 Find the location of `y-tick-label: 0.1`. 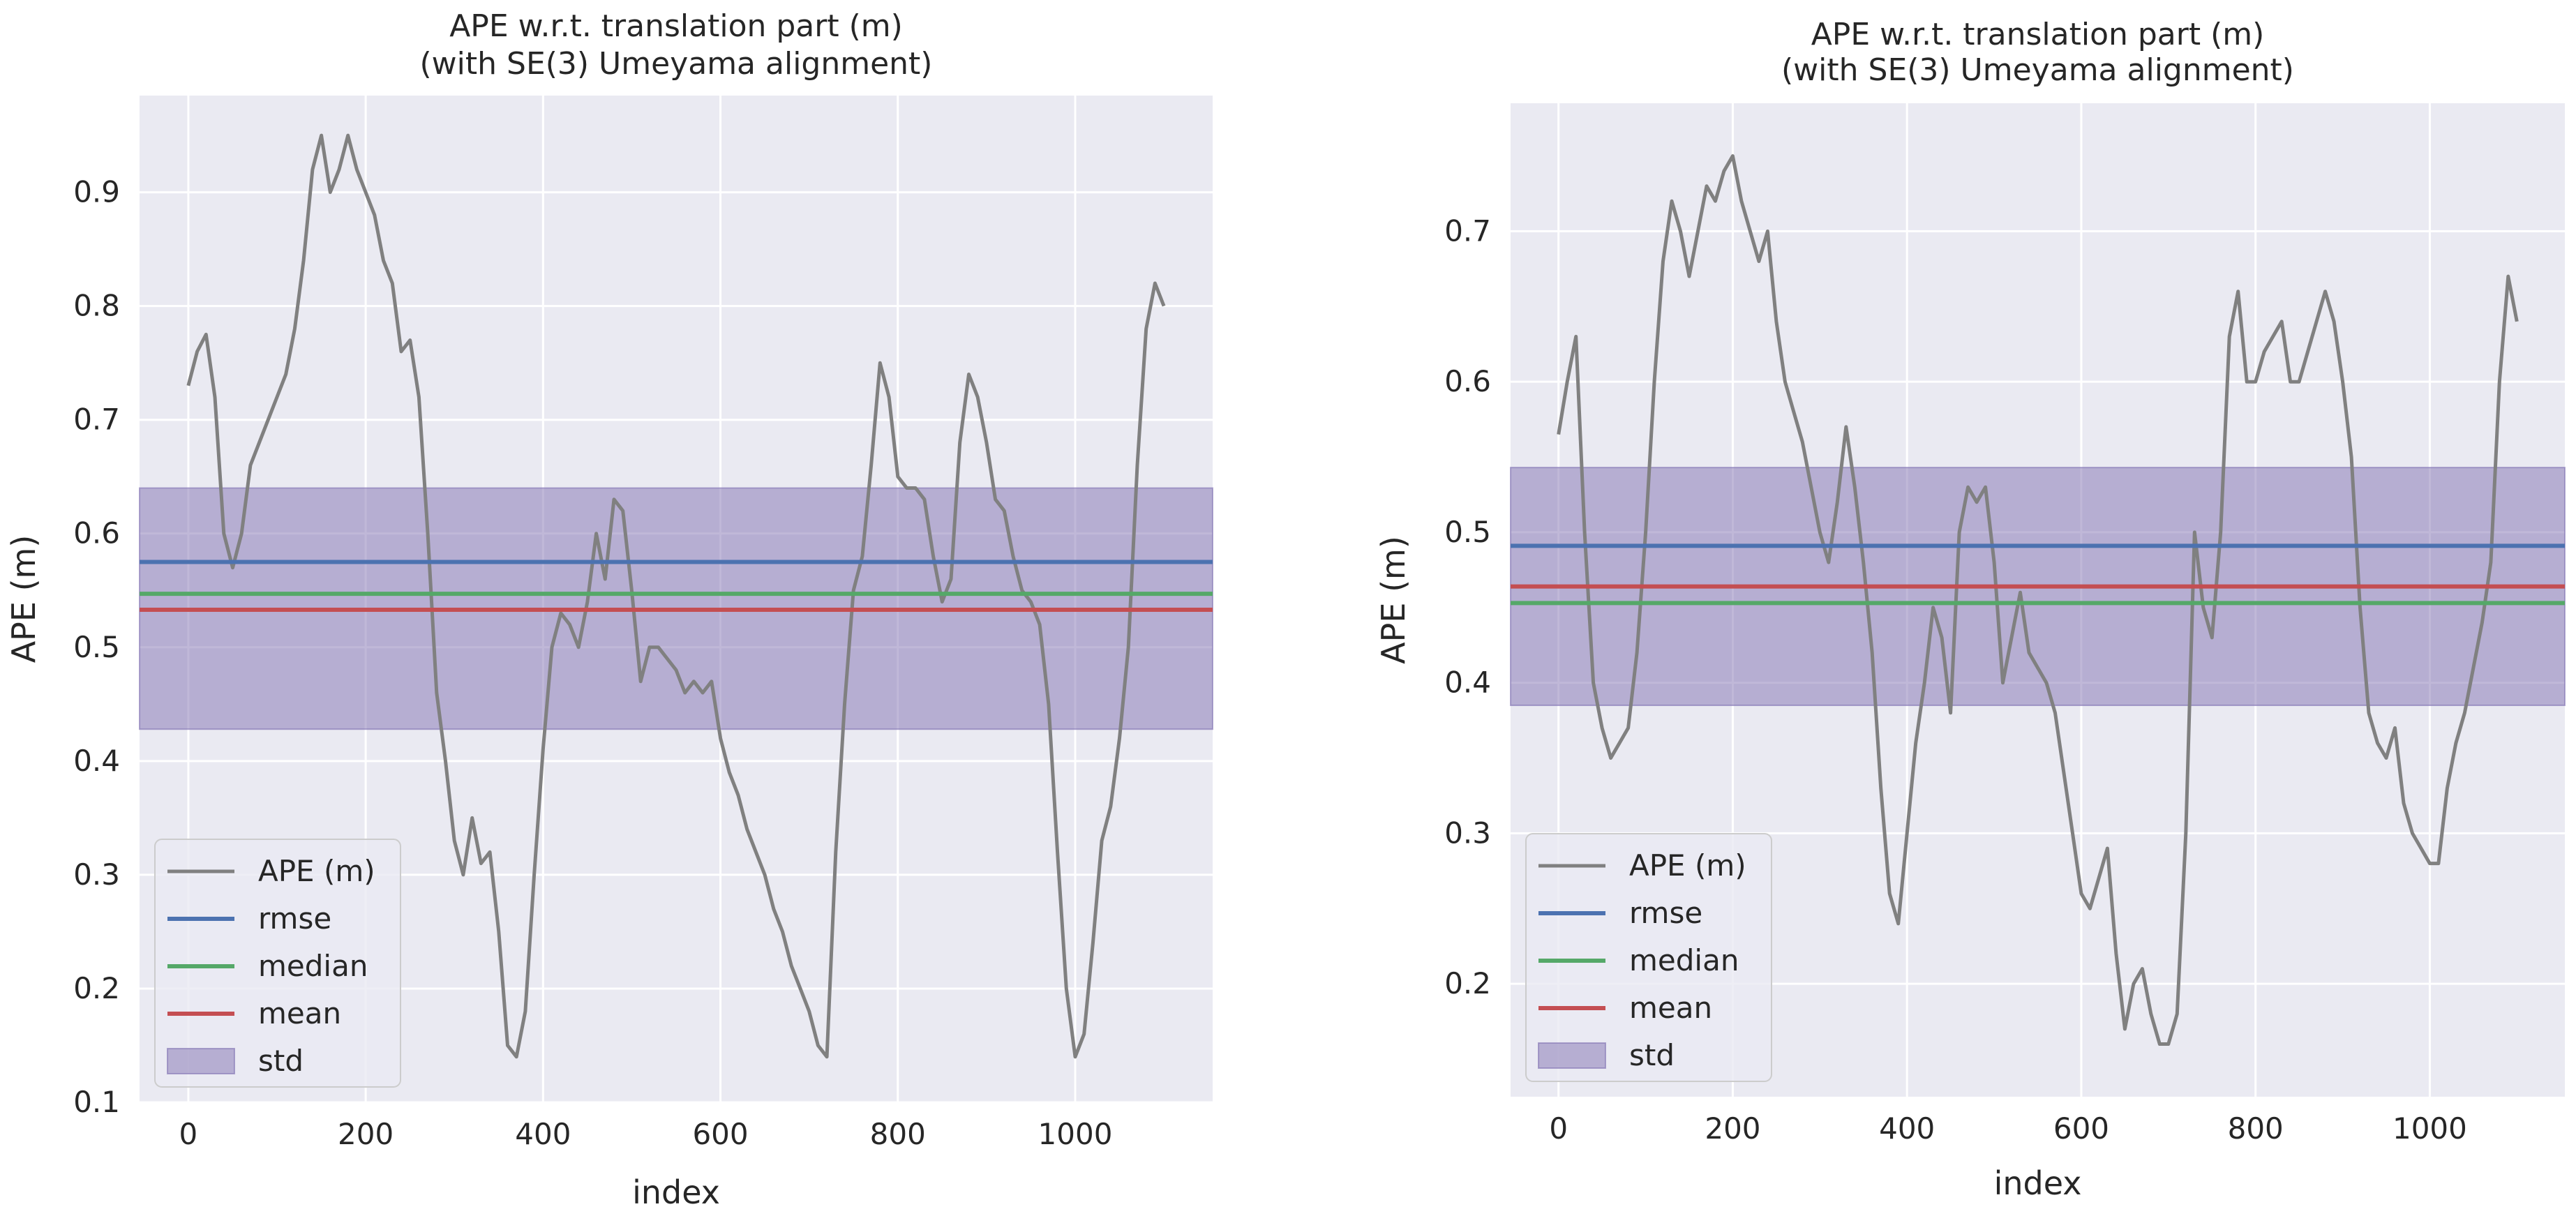

y-tick-label: 0.1 is located at coordinates (96, 1102).